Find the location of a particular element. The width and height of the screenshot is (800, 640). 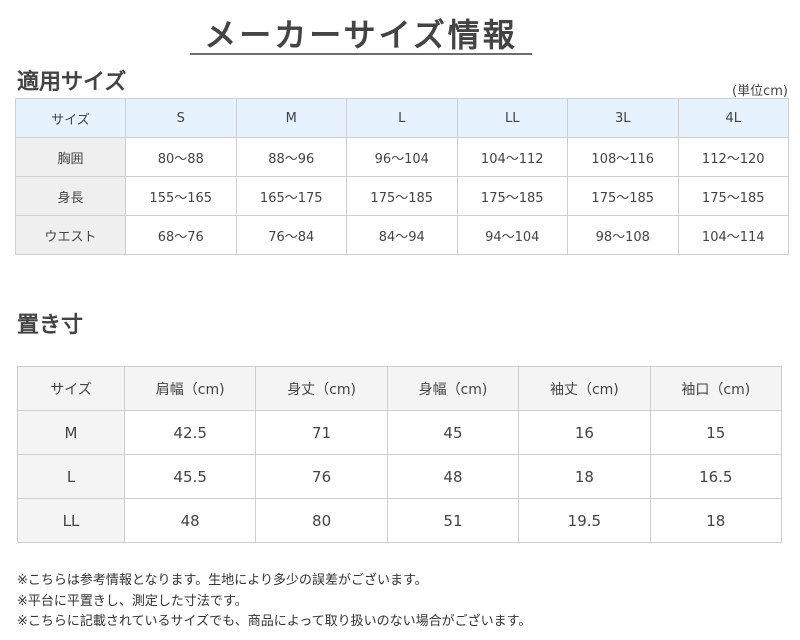

applicable-size-heading: 適用サイズ is located at coordinates (72, 82).